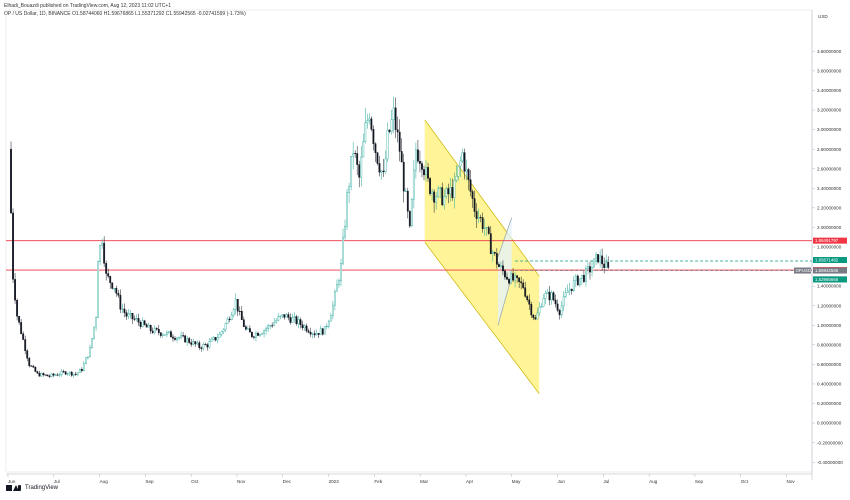 This screenshot has width=850, height=500. What do you see at coordinates (823, 16) in the screenshot?
I see `y-axis-currency: USD` at bounding box center [823, 16].